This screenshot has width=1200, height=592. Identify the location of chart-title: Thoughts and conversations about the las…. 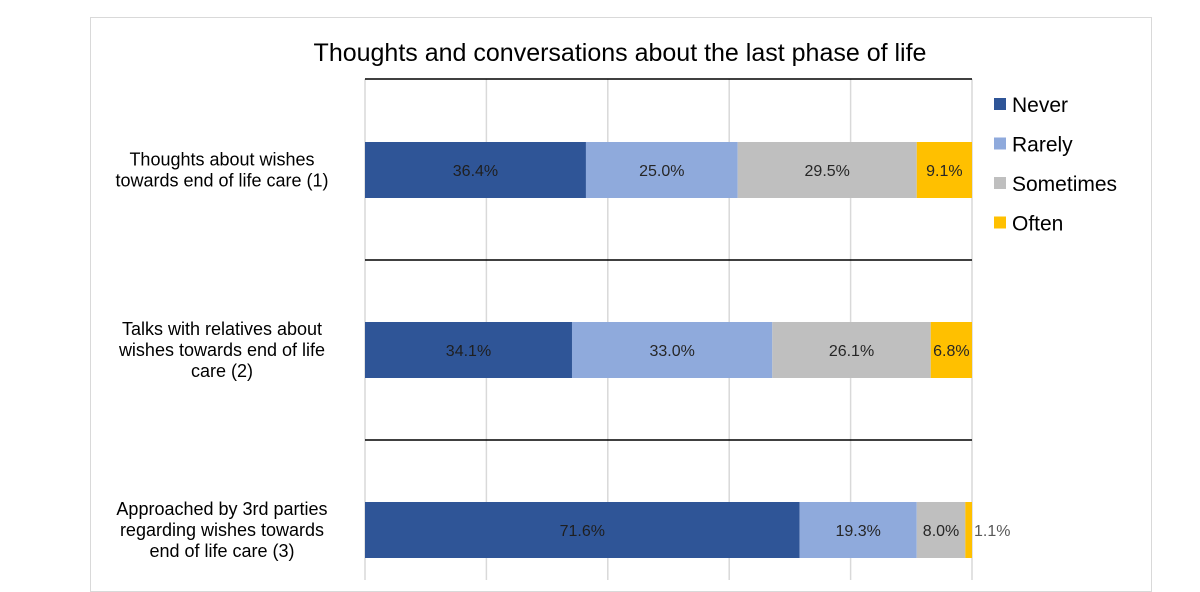
(620, 53).